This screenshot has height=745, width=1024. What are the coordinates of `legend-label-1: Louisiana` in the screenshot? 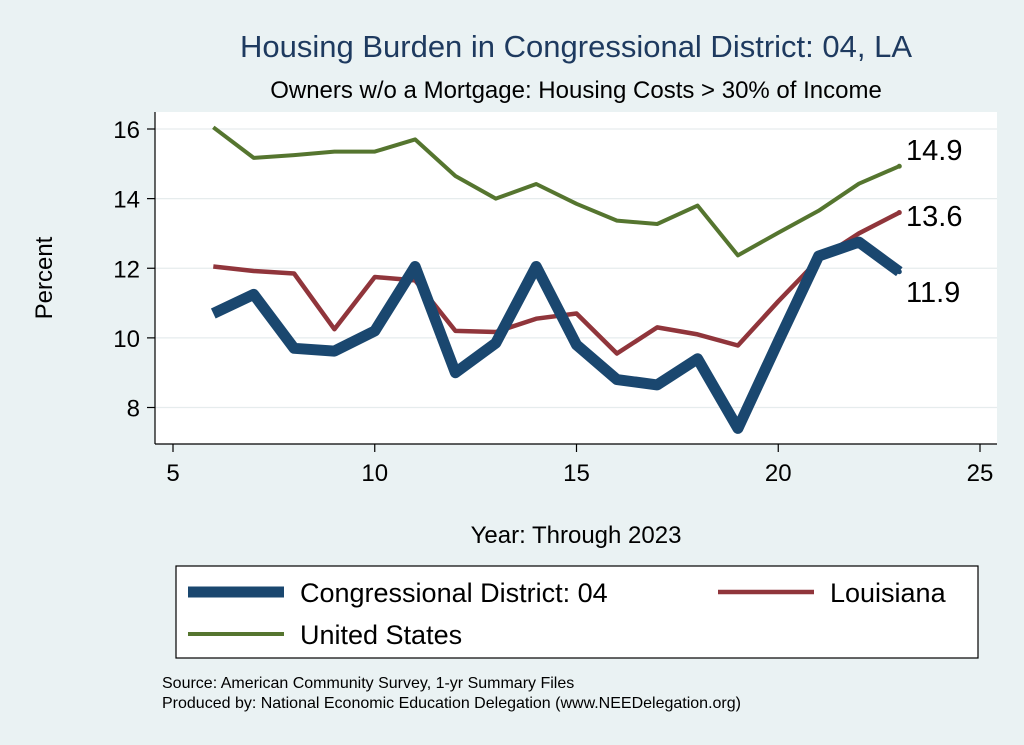 It's located at (888, 593).